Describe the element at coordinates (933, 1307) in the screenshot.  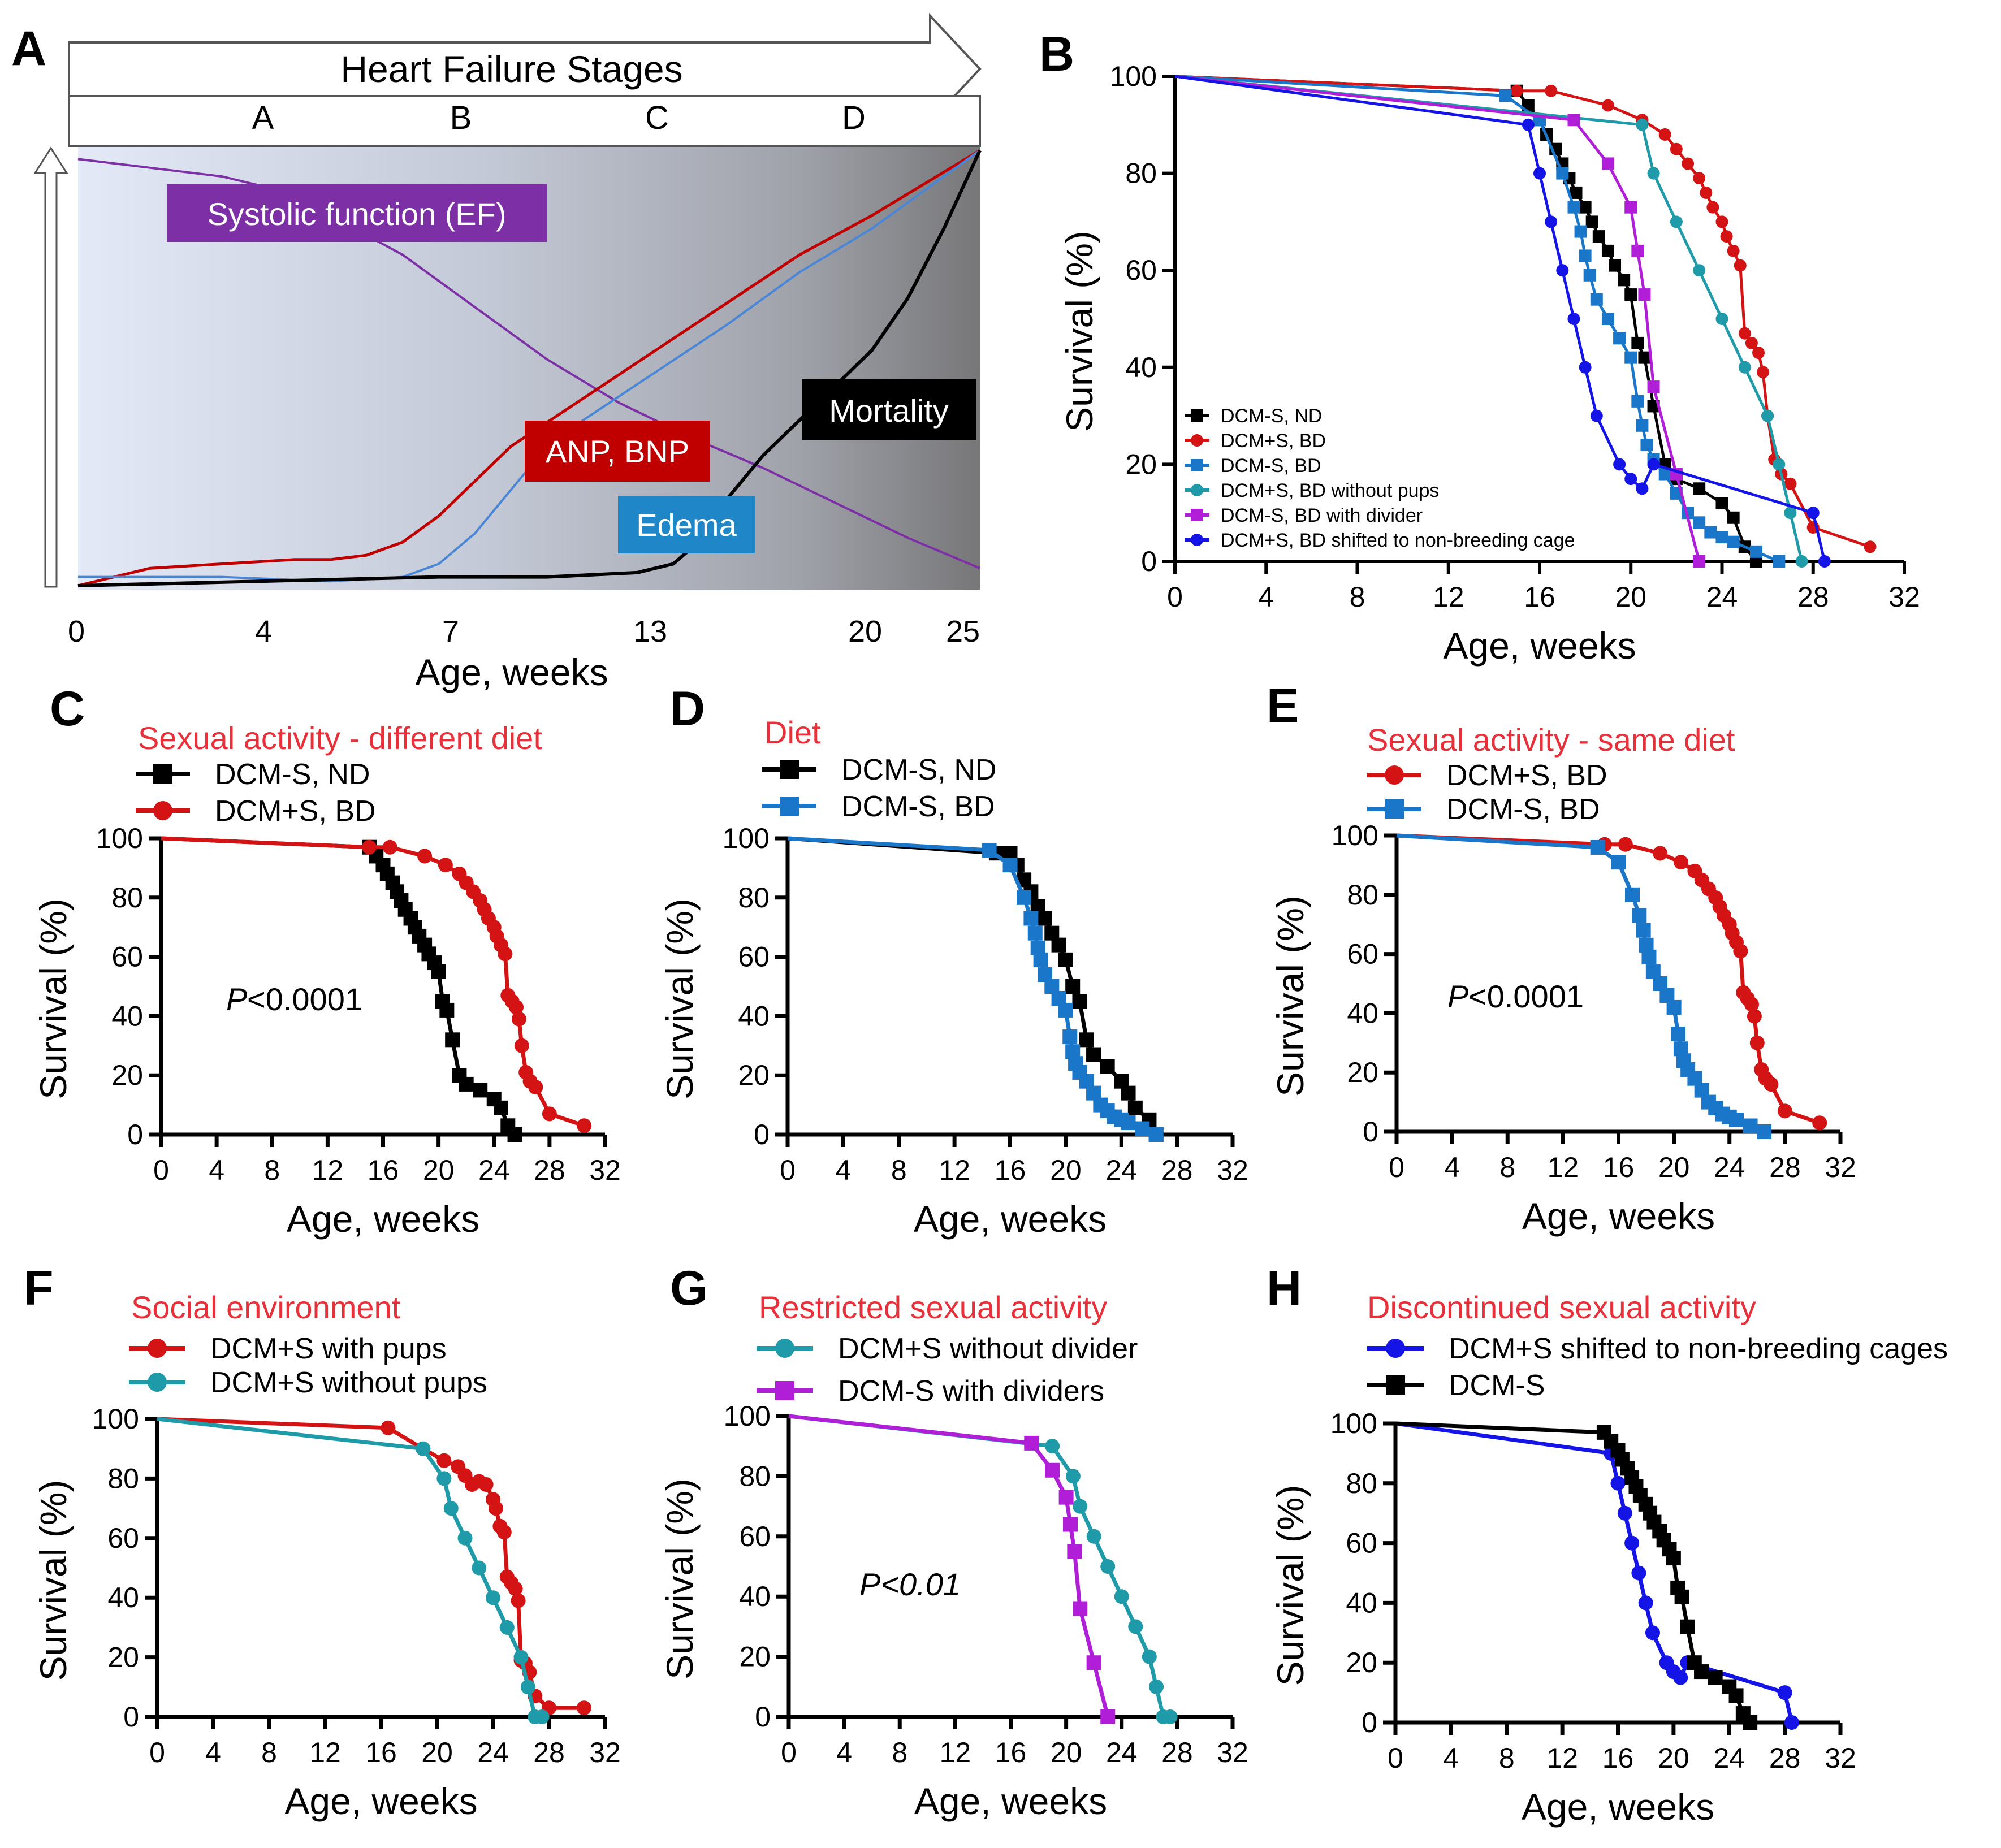
I see `chart-title: Restricted sexual activity` at that location.